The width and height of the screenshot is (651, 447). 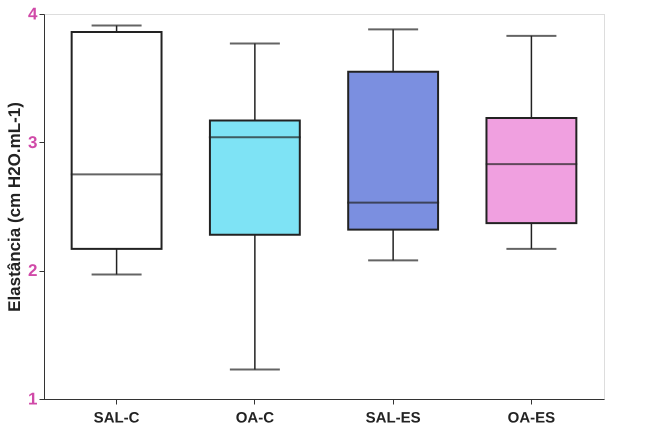 I want to click on y-tick-label: 3, so click(x=33, y=142).